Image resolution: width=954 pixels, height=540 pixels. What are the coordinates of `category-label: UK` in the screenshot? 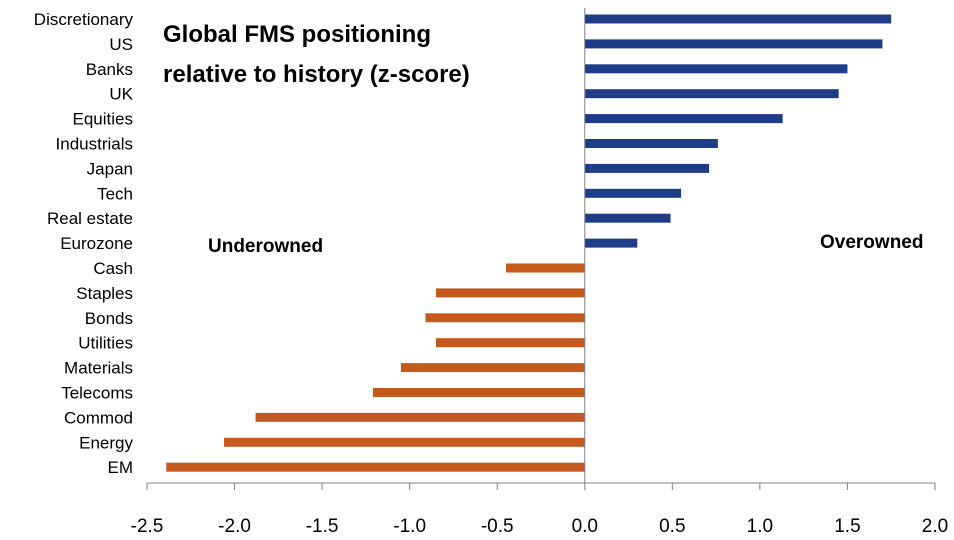 It's located at (121, 94).